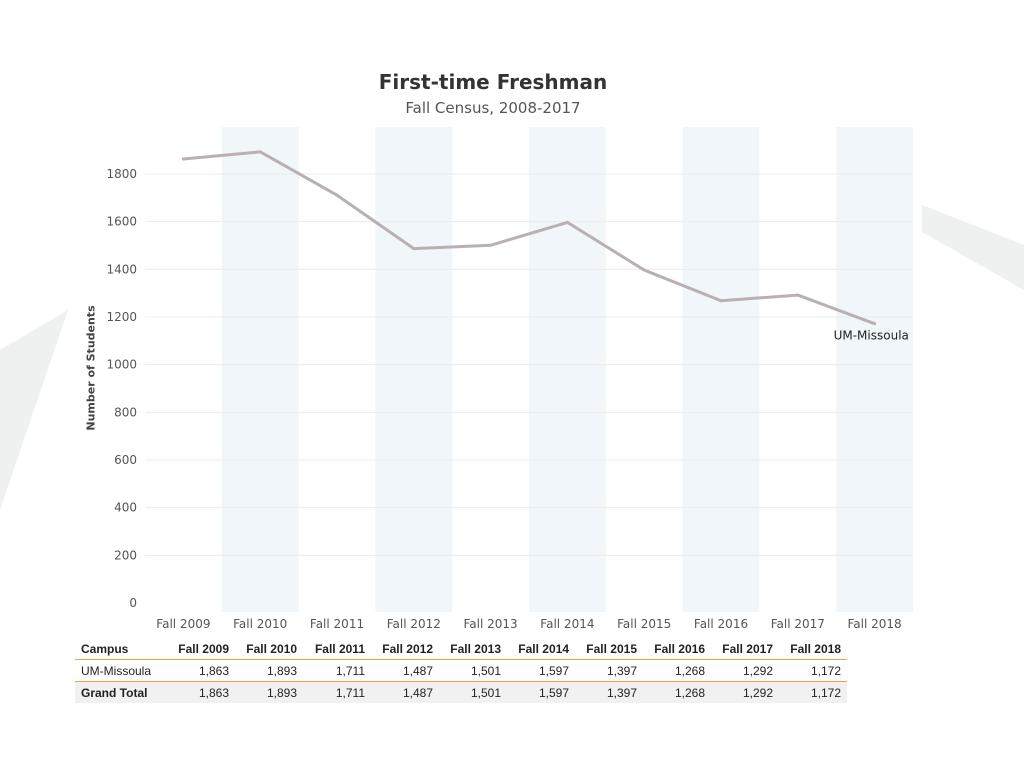  What do you see at coordinates (133, 603) in the screenshot?
I see `y-tick-label: 0` at bounding box center [133, 603].